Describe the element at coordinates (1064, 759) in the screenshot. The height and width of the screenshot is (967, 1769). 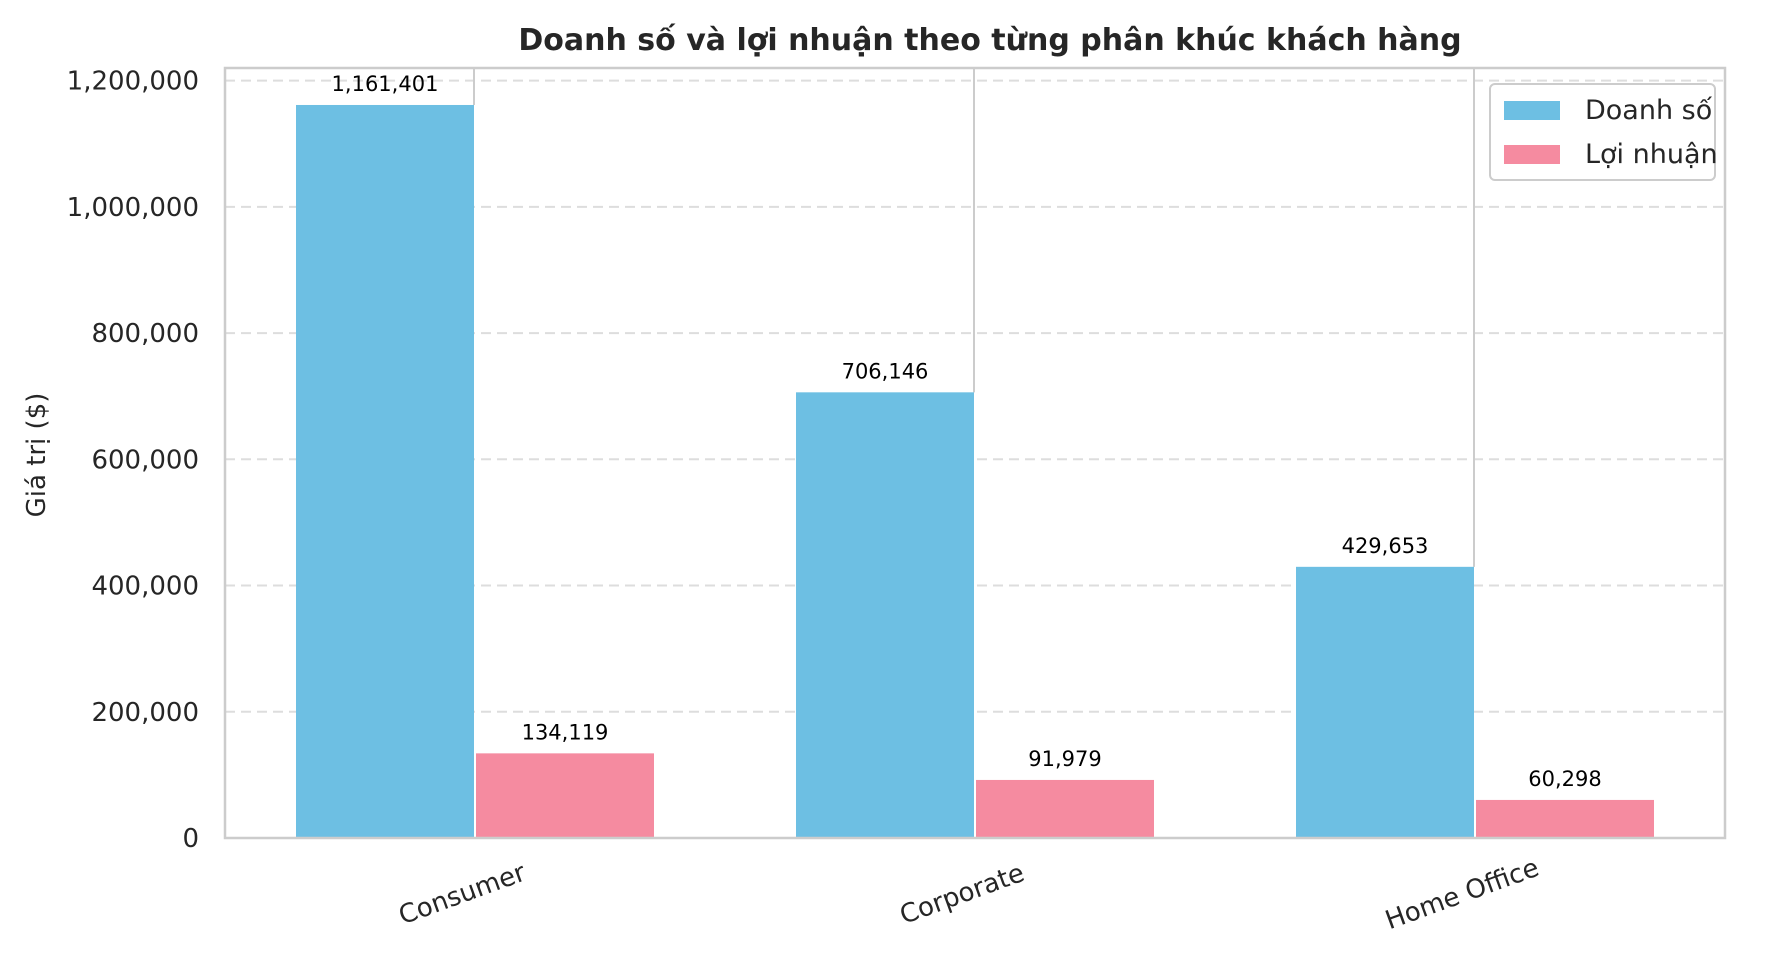
I see `data-label: 91,979` at that location.